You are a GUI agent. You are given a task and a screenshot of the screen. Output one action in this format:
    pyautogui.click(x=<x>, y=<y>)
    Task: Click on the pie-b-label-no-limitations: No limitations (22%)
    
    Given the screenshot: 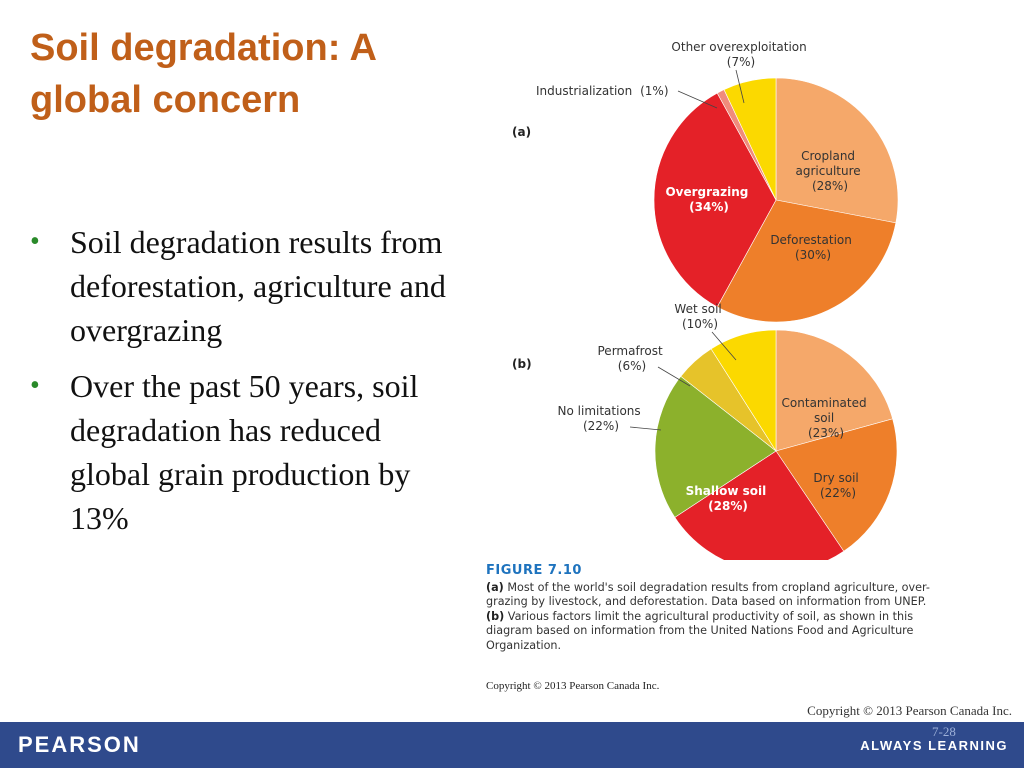 What is the action you would take?
    pyautogui.click(x=601, y=418)
    